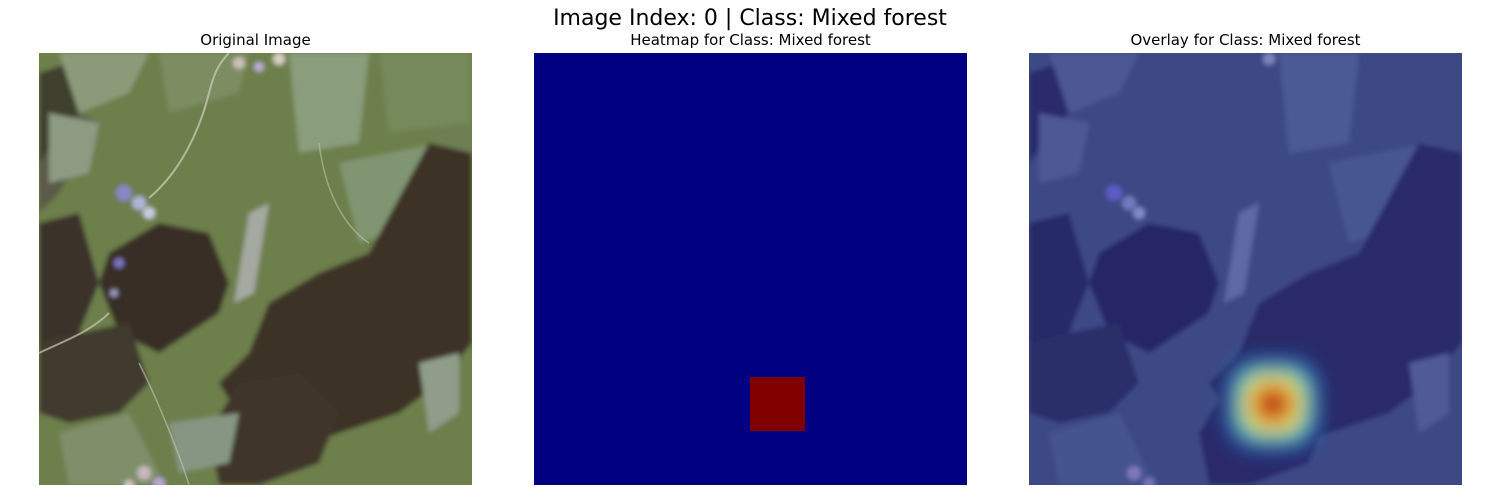 The image size is (1500, 500). I want to click on overlay-hotspot, so click(1273, 404).